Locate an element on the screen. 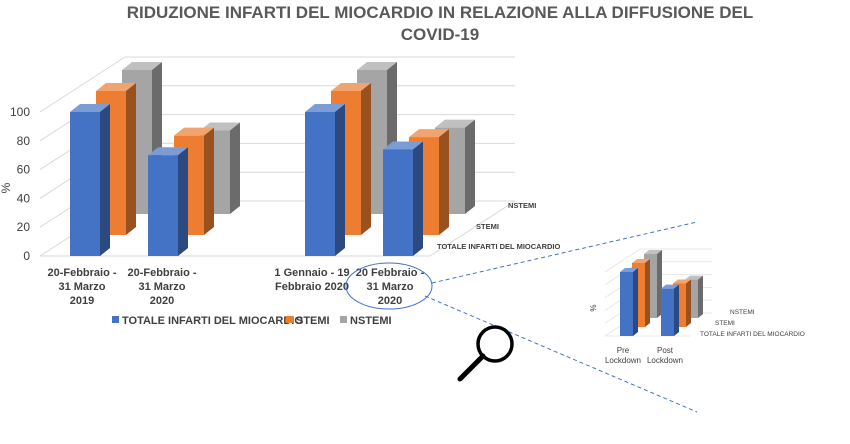 Image resolution: width=850 pixels, height=444 pixels. inset-depth-axis-label: NSTEMI is located at coordinates (742, 312).